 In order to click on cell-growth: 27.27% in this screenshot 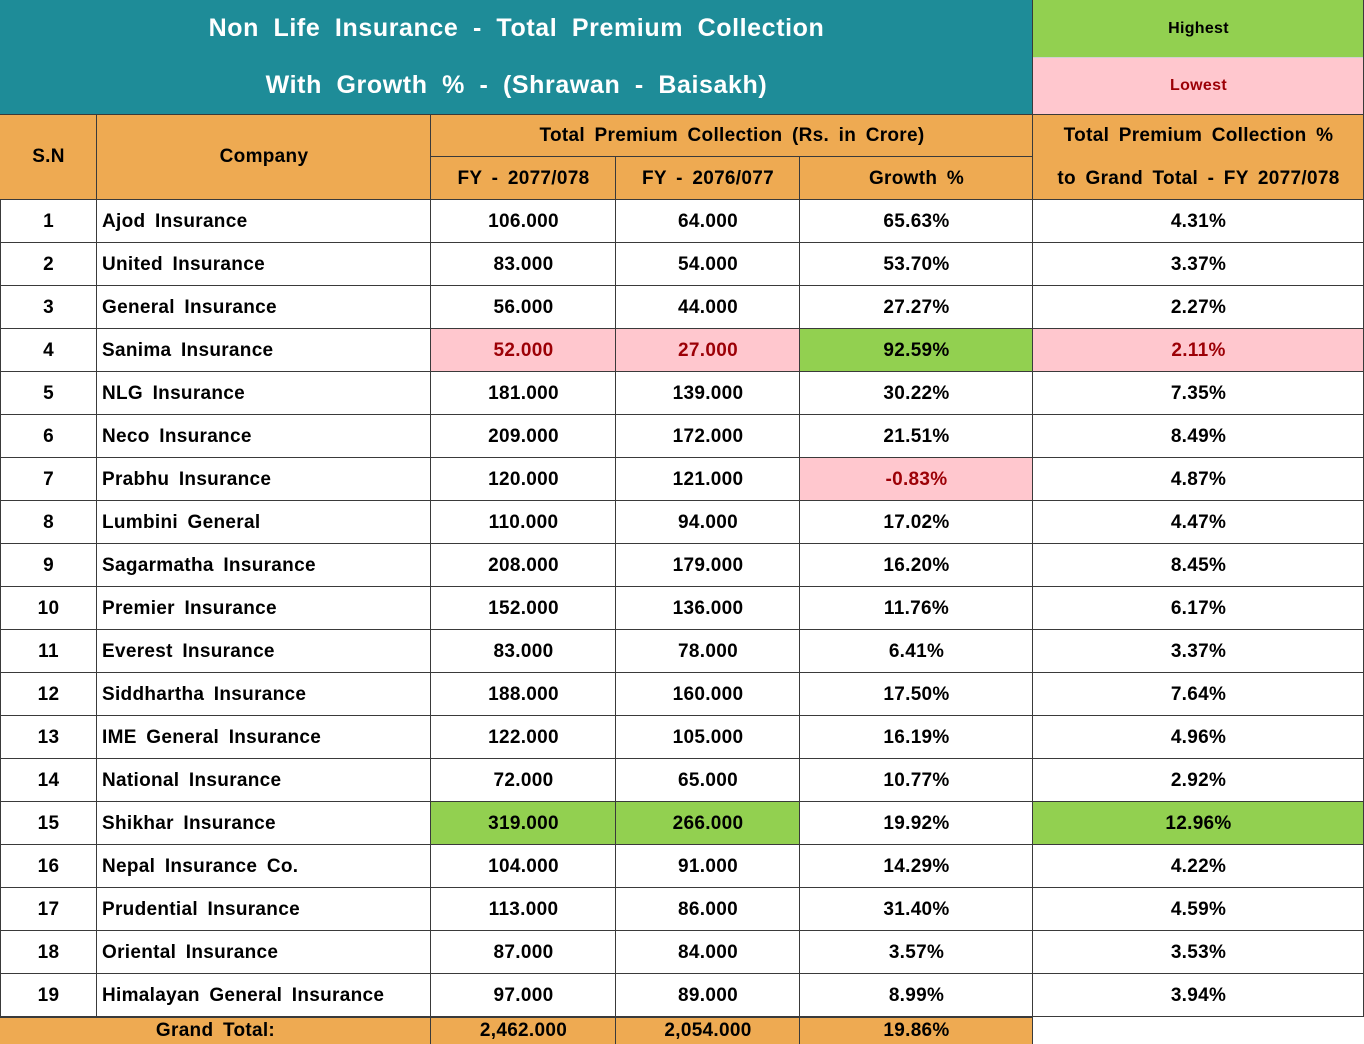, I will do `click(916, 307)`.